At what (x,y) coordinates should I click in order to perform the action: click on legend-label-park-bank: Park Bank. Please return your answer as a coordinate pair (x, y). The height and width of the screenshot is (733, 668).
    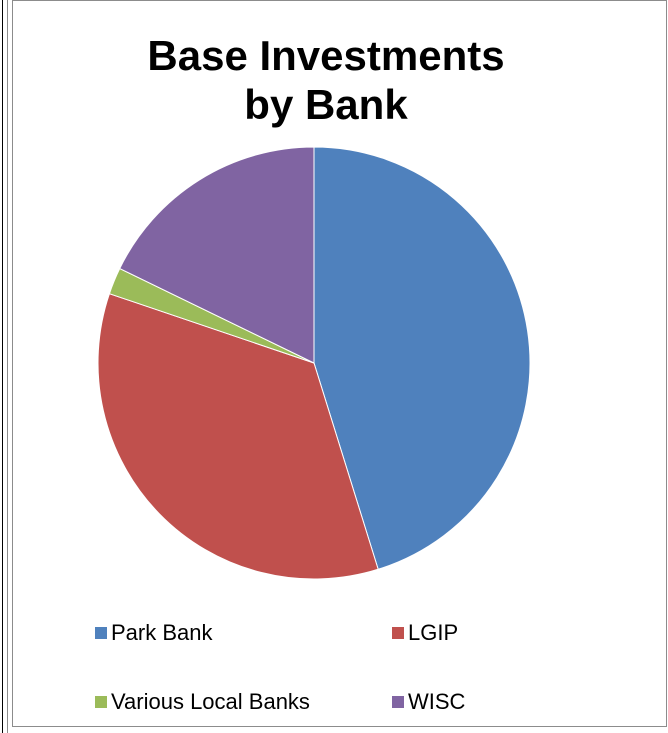
    Looking at the image, I should click on (162, 632).